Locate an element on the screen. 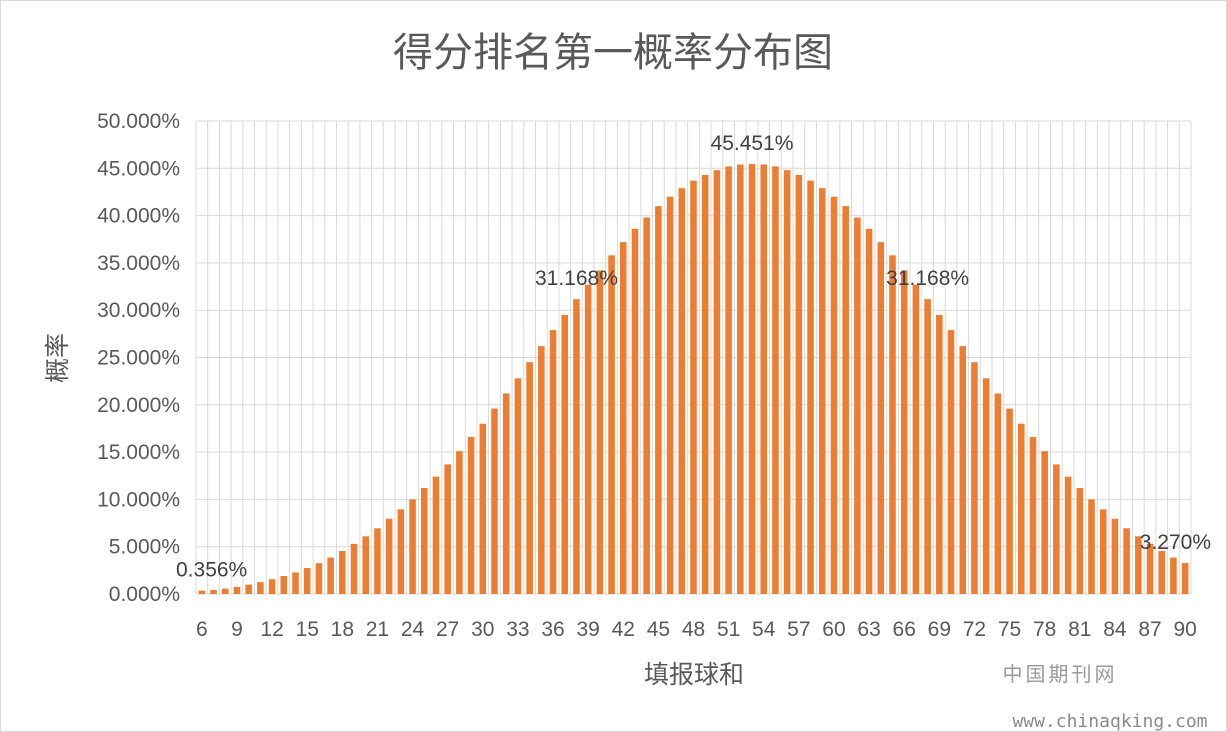  watermark-url: www.chinaqking.com is located at coordinates (1109, 721).